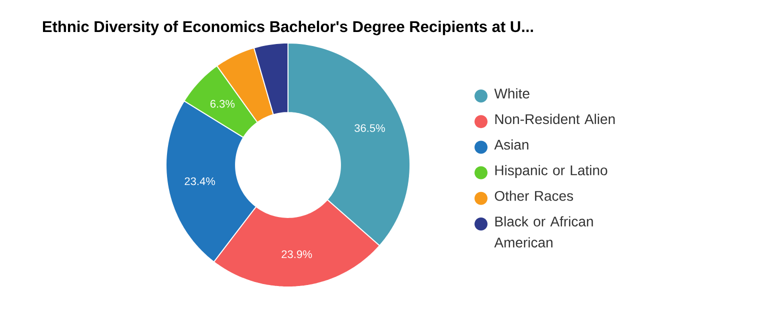 The image size is (770, 335). Describe the element at coordinates (369, 128) in the screenshot. I see `data-label: 36.5%` at that location.